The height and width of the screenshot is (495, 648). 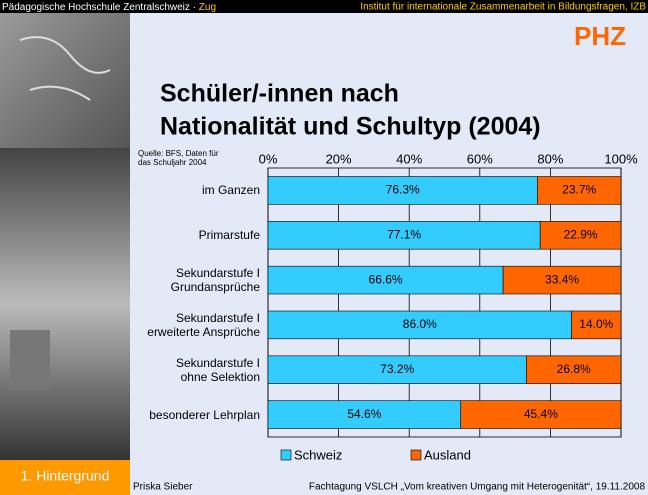 I want to click on value-label: 73.2%, so click(x=397, y=369).